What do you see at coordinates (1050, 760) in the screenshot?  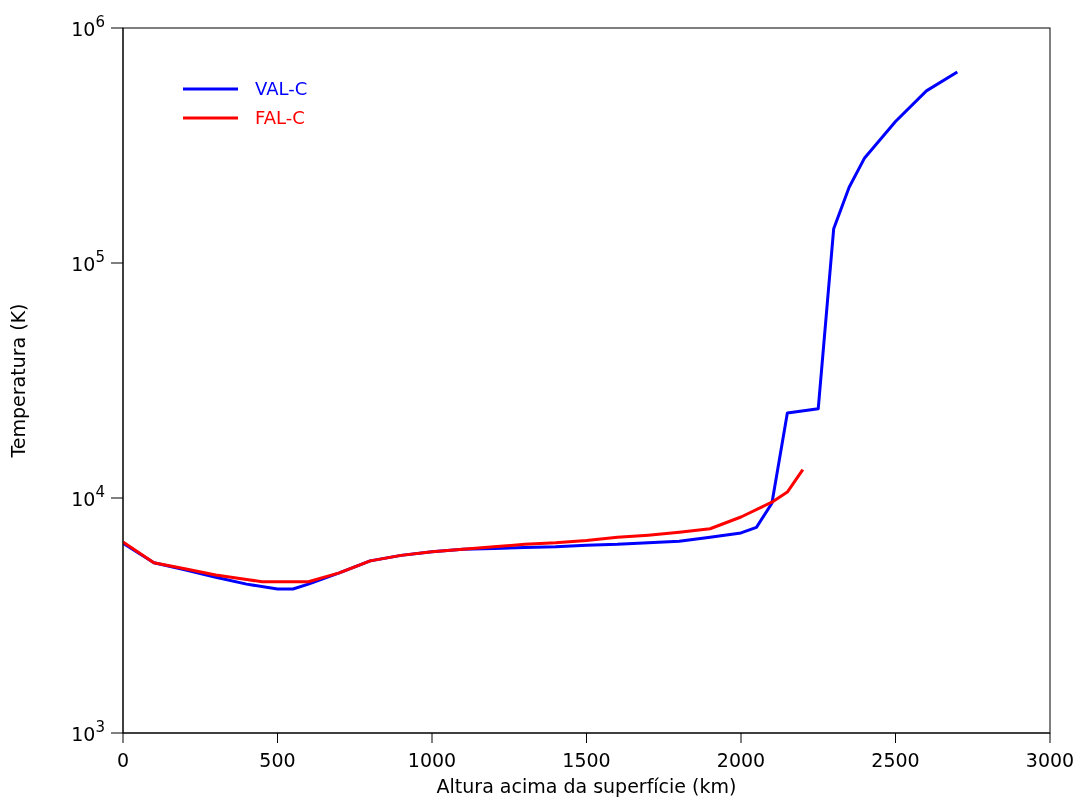 I see `x-tick-label: 3000` at bounding box center [1050, 760].